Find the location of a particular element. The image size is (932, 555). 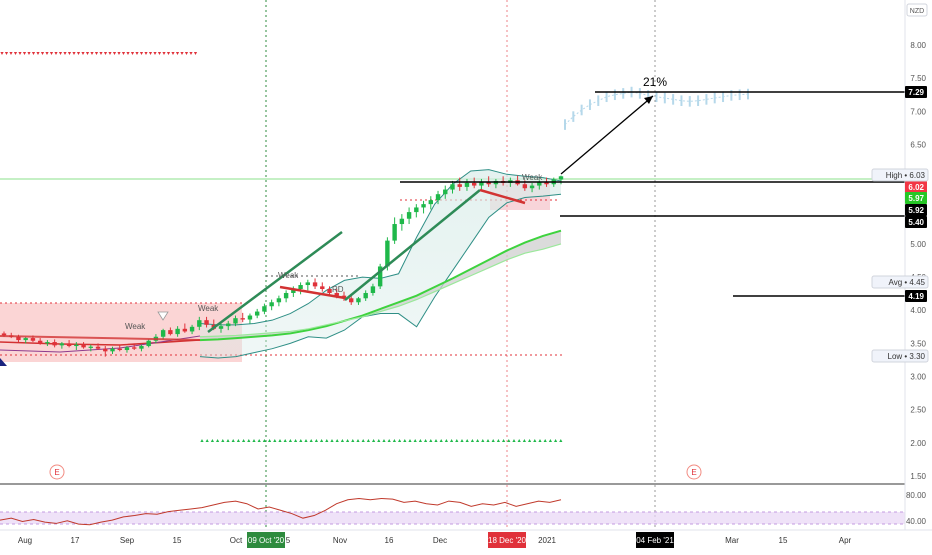

date-highlight-dec: 18 Dec '20 is located at coordinates (507, 540).